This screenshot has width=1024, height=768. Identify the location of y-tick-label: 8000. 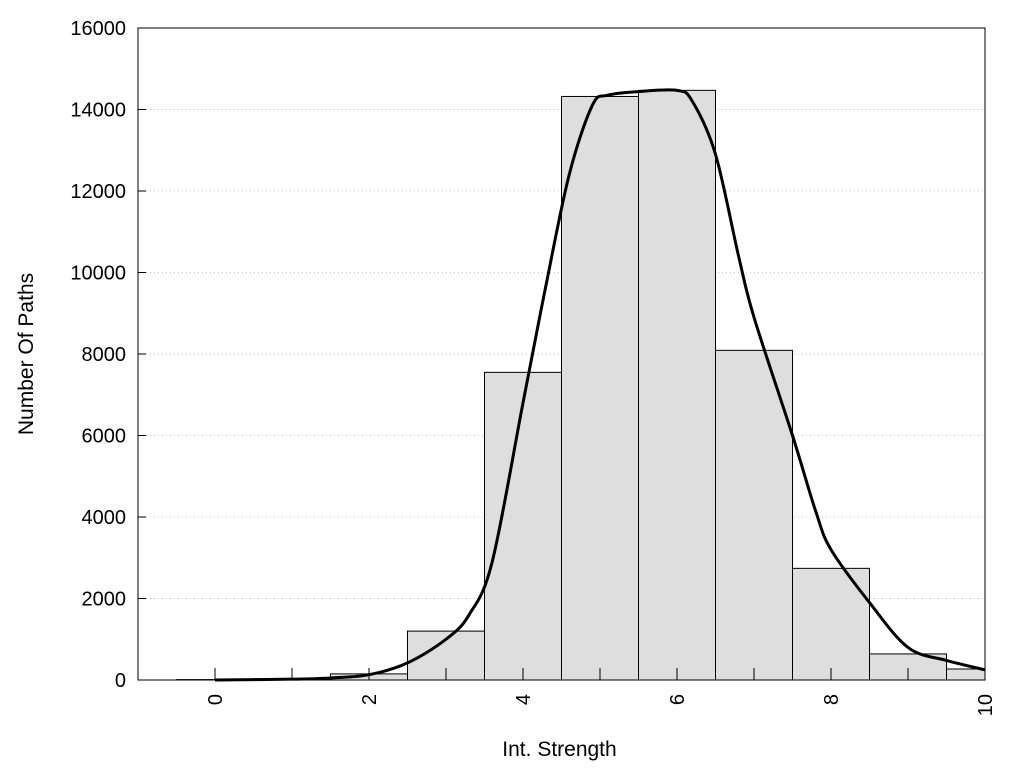
(104, 355).